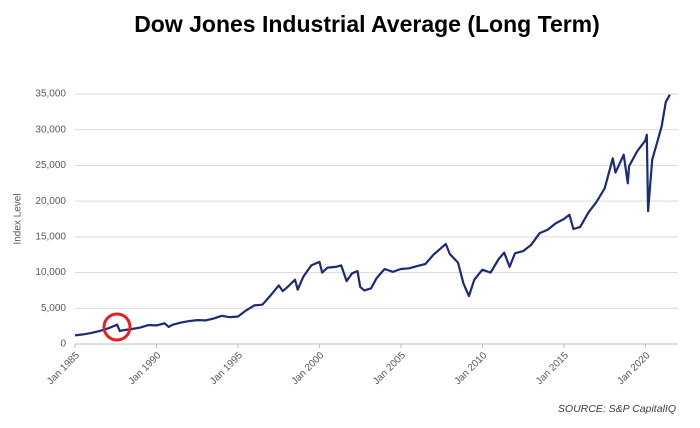 The height and width of the screenshot is (428, 700). I want to click on y-tick-label: 5,000, so click(53, 308).